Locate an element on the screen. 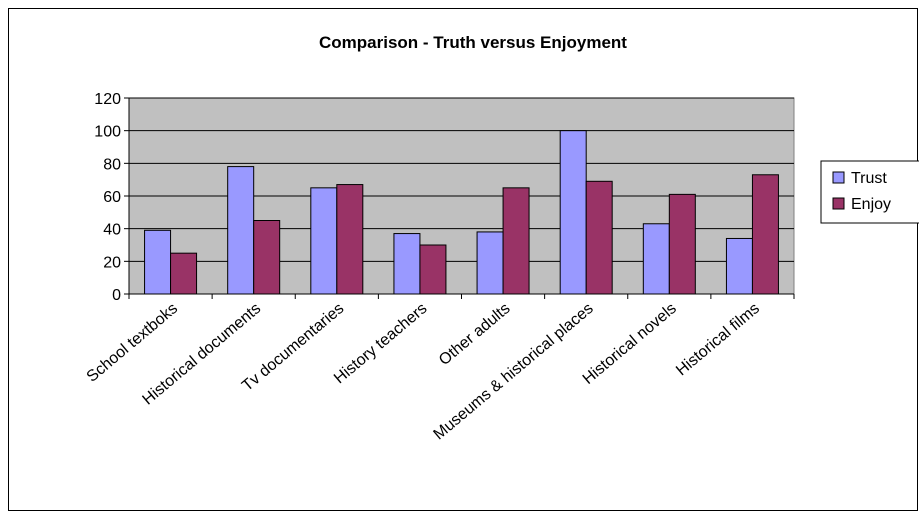  x-category-label: Museums & historical places is located at coordinates (514, 371).